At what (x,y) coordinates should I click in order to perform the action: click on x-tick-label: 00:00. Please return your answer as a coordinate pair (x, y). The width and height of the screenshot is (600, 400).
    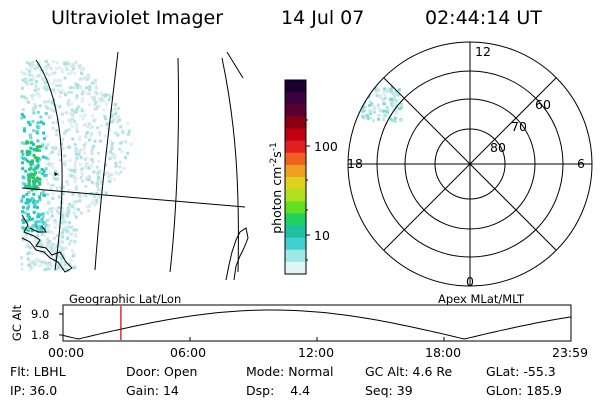
    Looking at the image, I should click on (66, 352).